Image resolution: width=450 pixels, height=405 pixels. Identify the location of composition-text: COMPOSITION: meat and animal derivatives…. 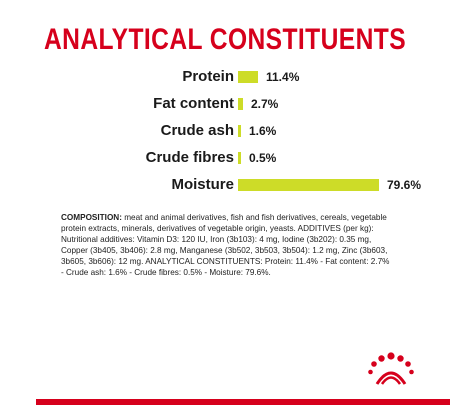
(226, 245).